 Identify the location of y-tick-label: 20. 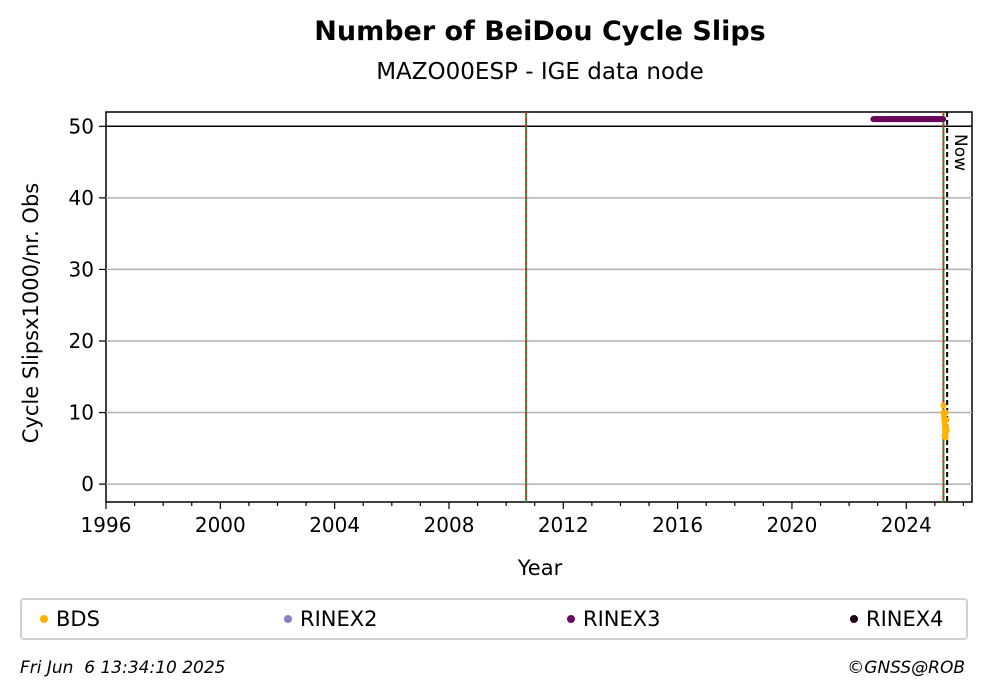
(81, 341).